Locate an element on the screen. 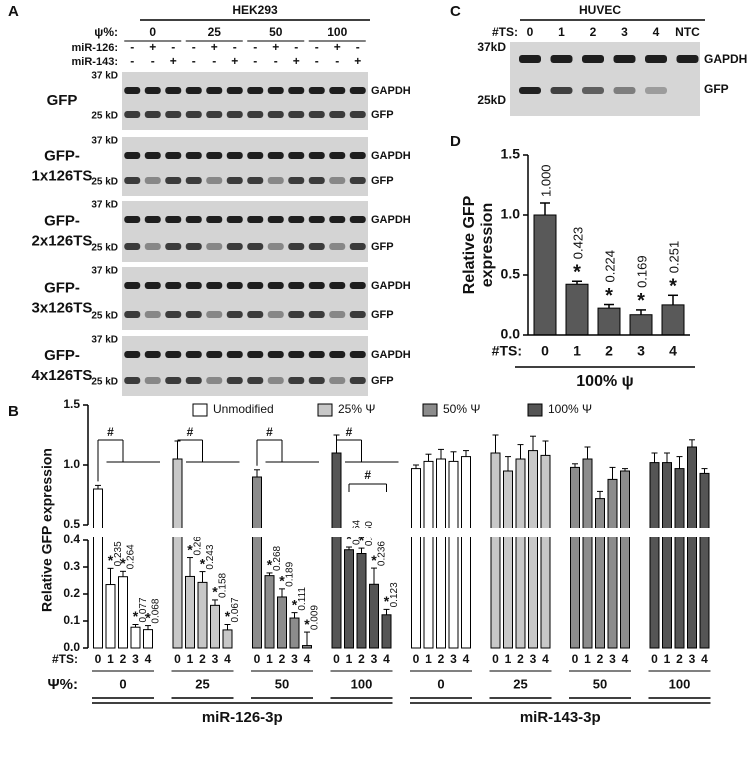 The width and height of the screenshot is (747, 761). y-tick-label: 0.1 is located at coordinates (71, 620).